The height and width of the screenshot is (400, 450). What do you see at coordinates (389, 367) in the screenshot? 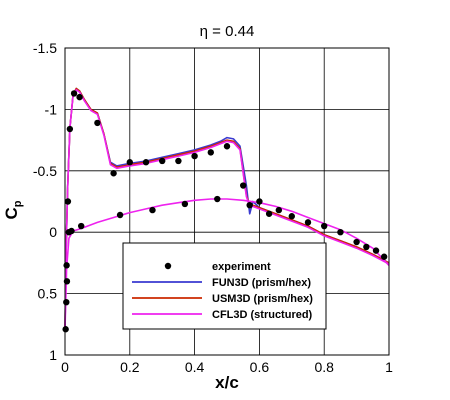
I see `x-tick-label: 1` at bounding box center [389, 367].